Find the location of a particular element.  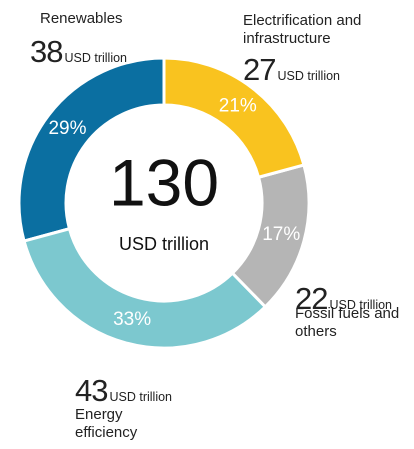

value-number: 22 is located at coordinates (311, 298).